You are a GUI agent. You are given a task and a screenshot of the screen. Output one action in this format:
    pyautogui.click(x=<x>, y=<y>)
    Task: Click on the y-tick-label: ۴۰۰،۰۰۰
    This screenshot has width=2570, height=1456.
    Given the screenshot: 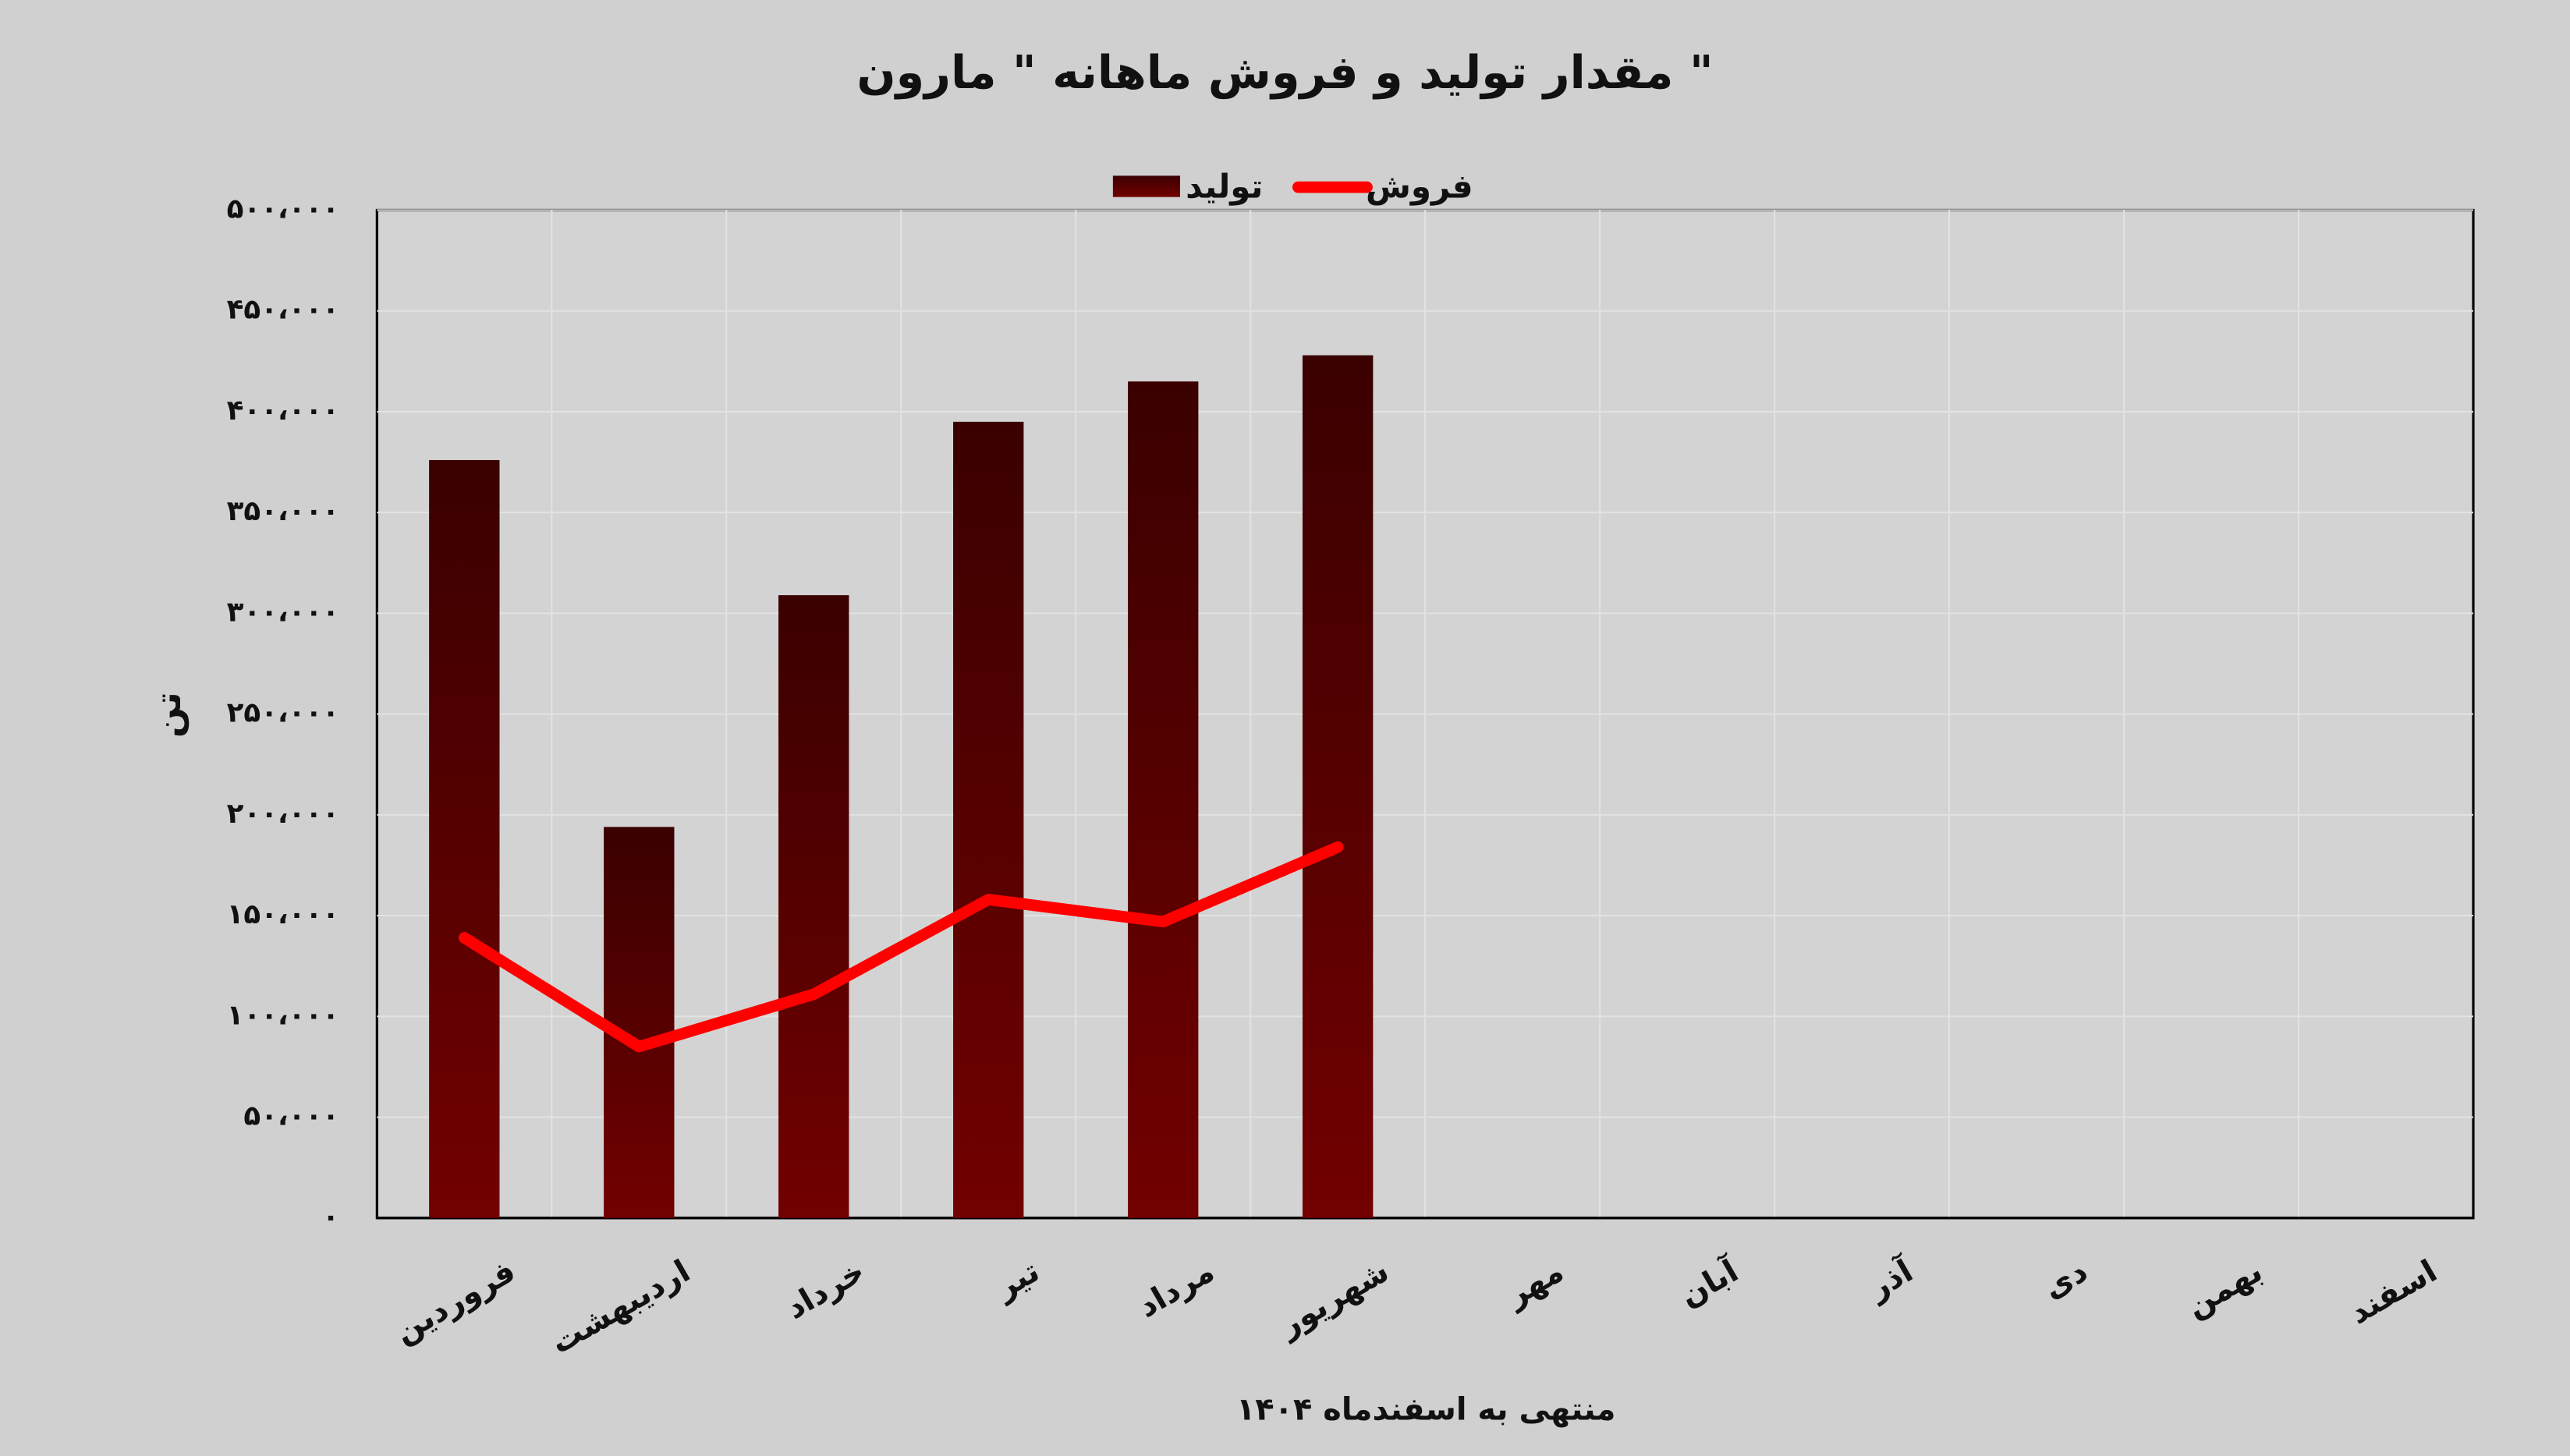 What is the action you would take?
    pyautogui.click(x=283, y=411)
    